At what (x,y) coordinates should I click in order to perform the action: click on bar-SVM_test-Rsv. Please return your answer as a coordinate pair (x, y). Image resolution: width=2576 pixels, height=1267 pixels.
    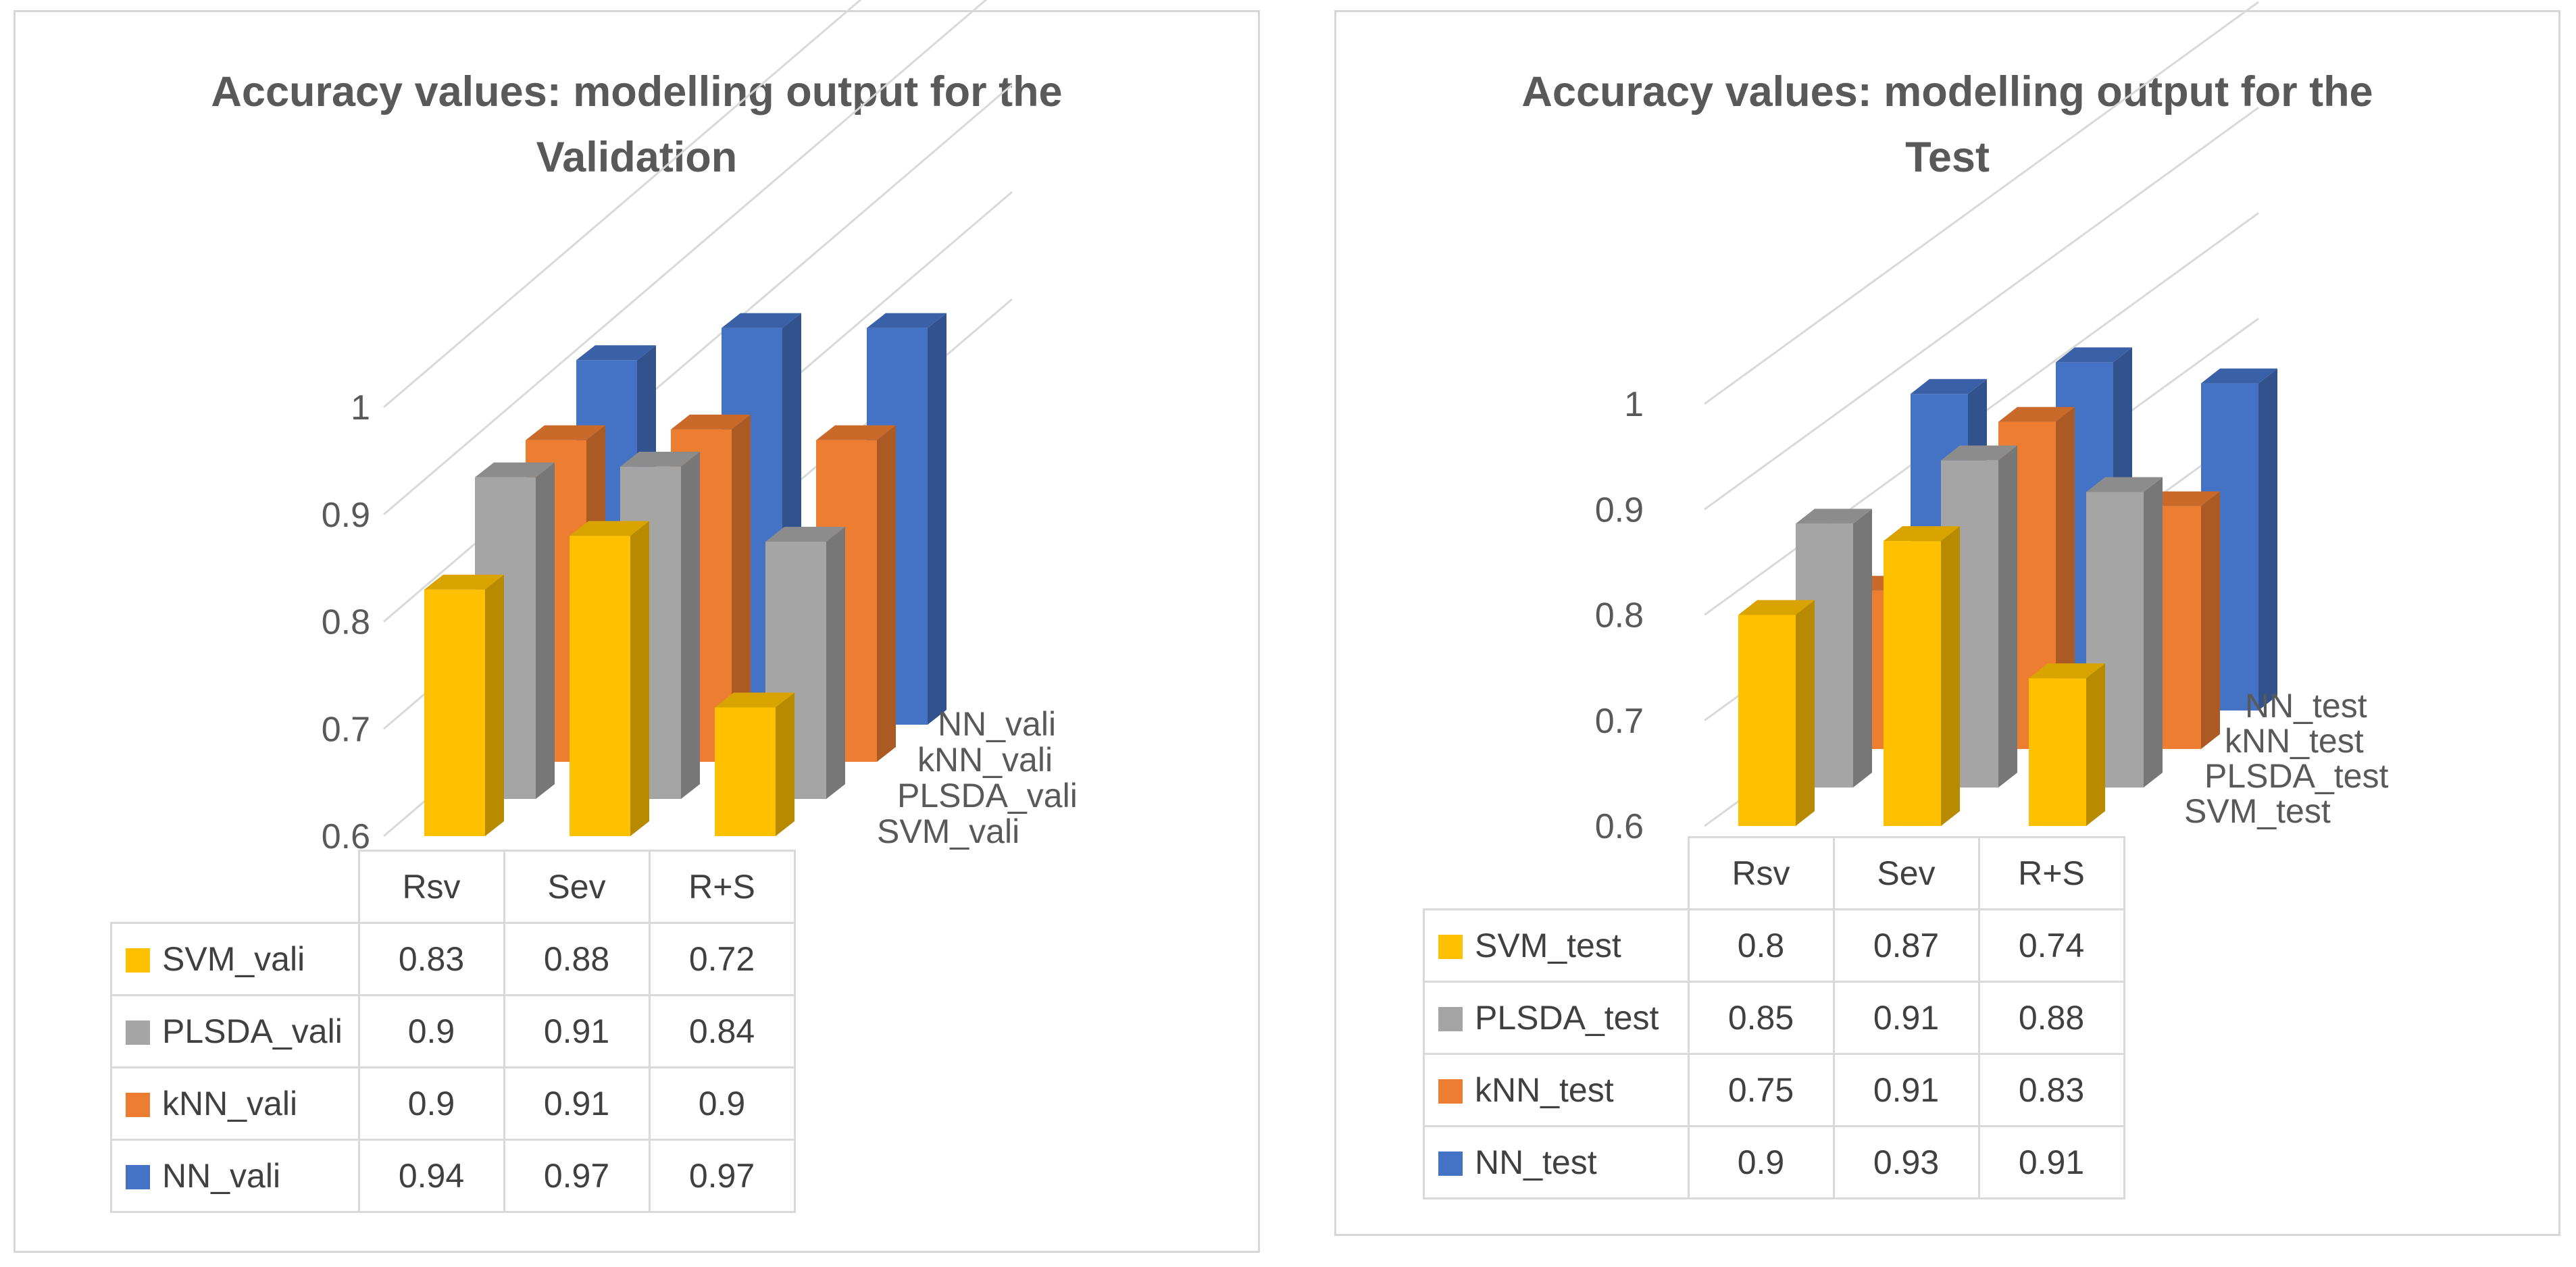
    Looking at the image, I should click on (1776, 713).